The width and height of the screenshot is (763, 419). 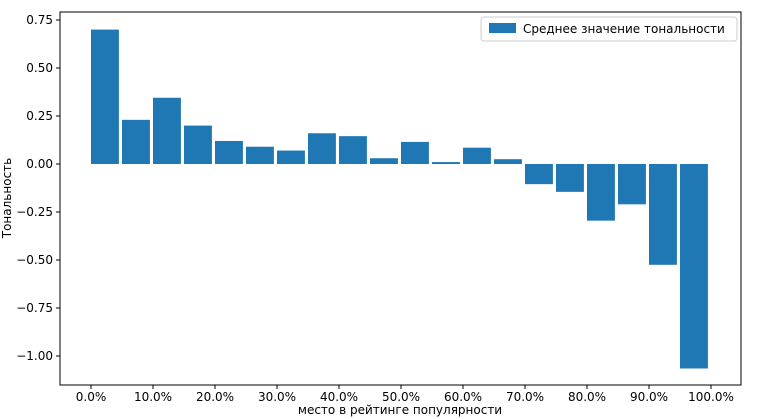 I want to click on legend: Среднее значение тональности, so click(x=609, y=29).